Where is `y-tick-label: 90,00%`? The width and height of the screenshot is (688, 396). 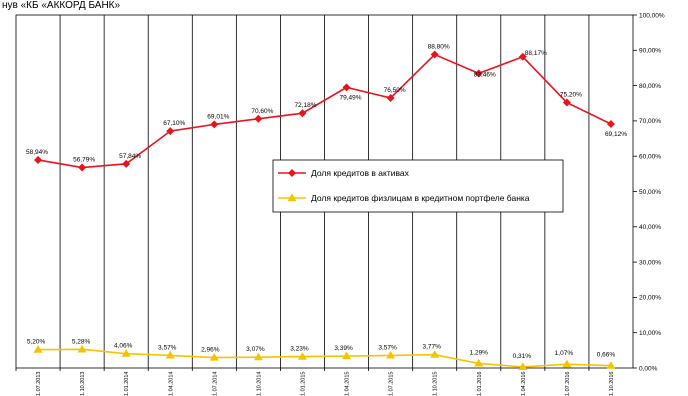 y-tick-label: 90,00% is located at coordinates (650, 51).